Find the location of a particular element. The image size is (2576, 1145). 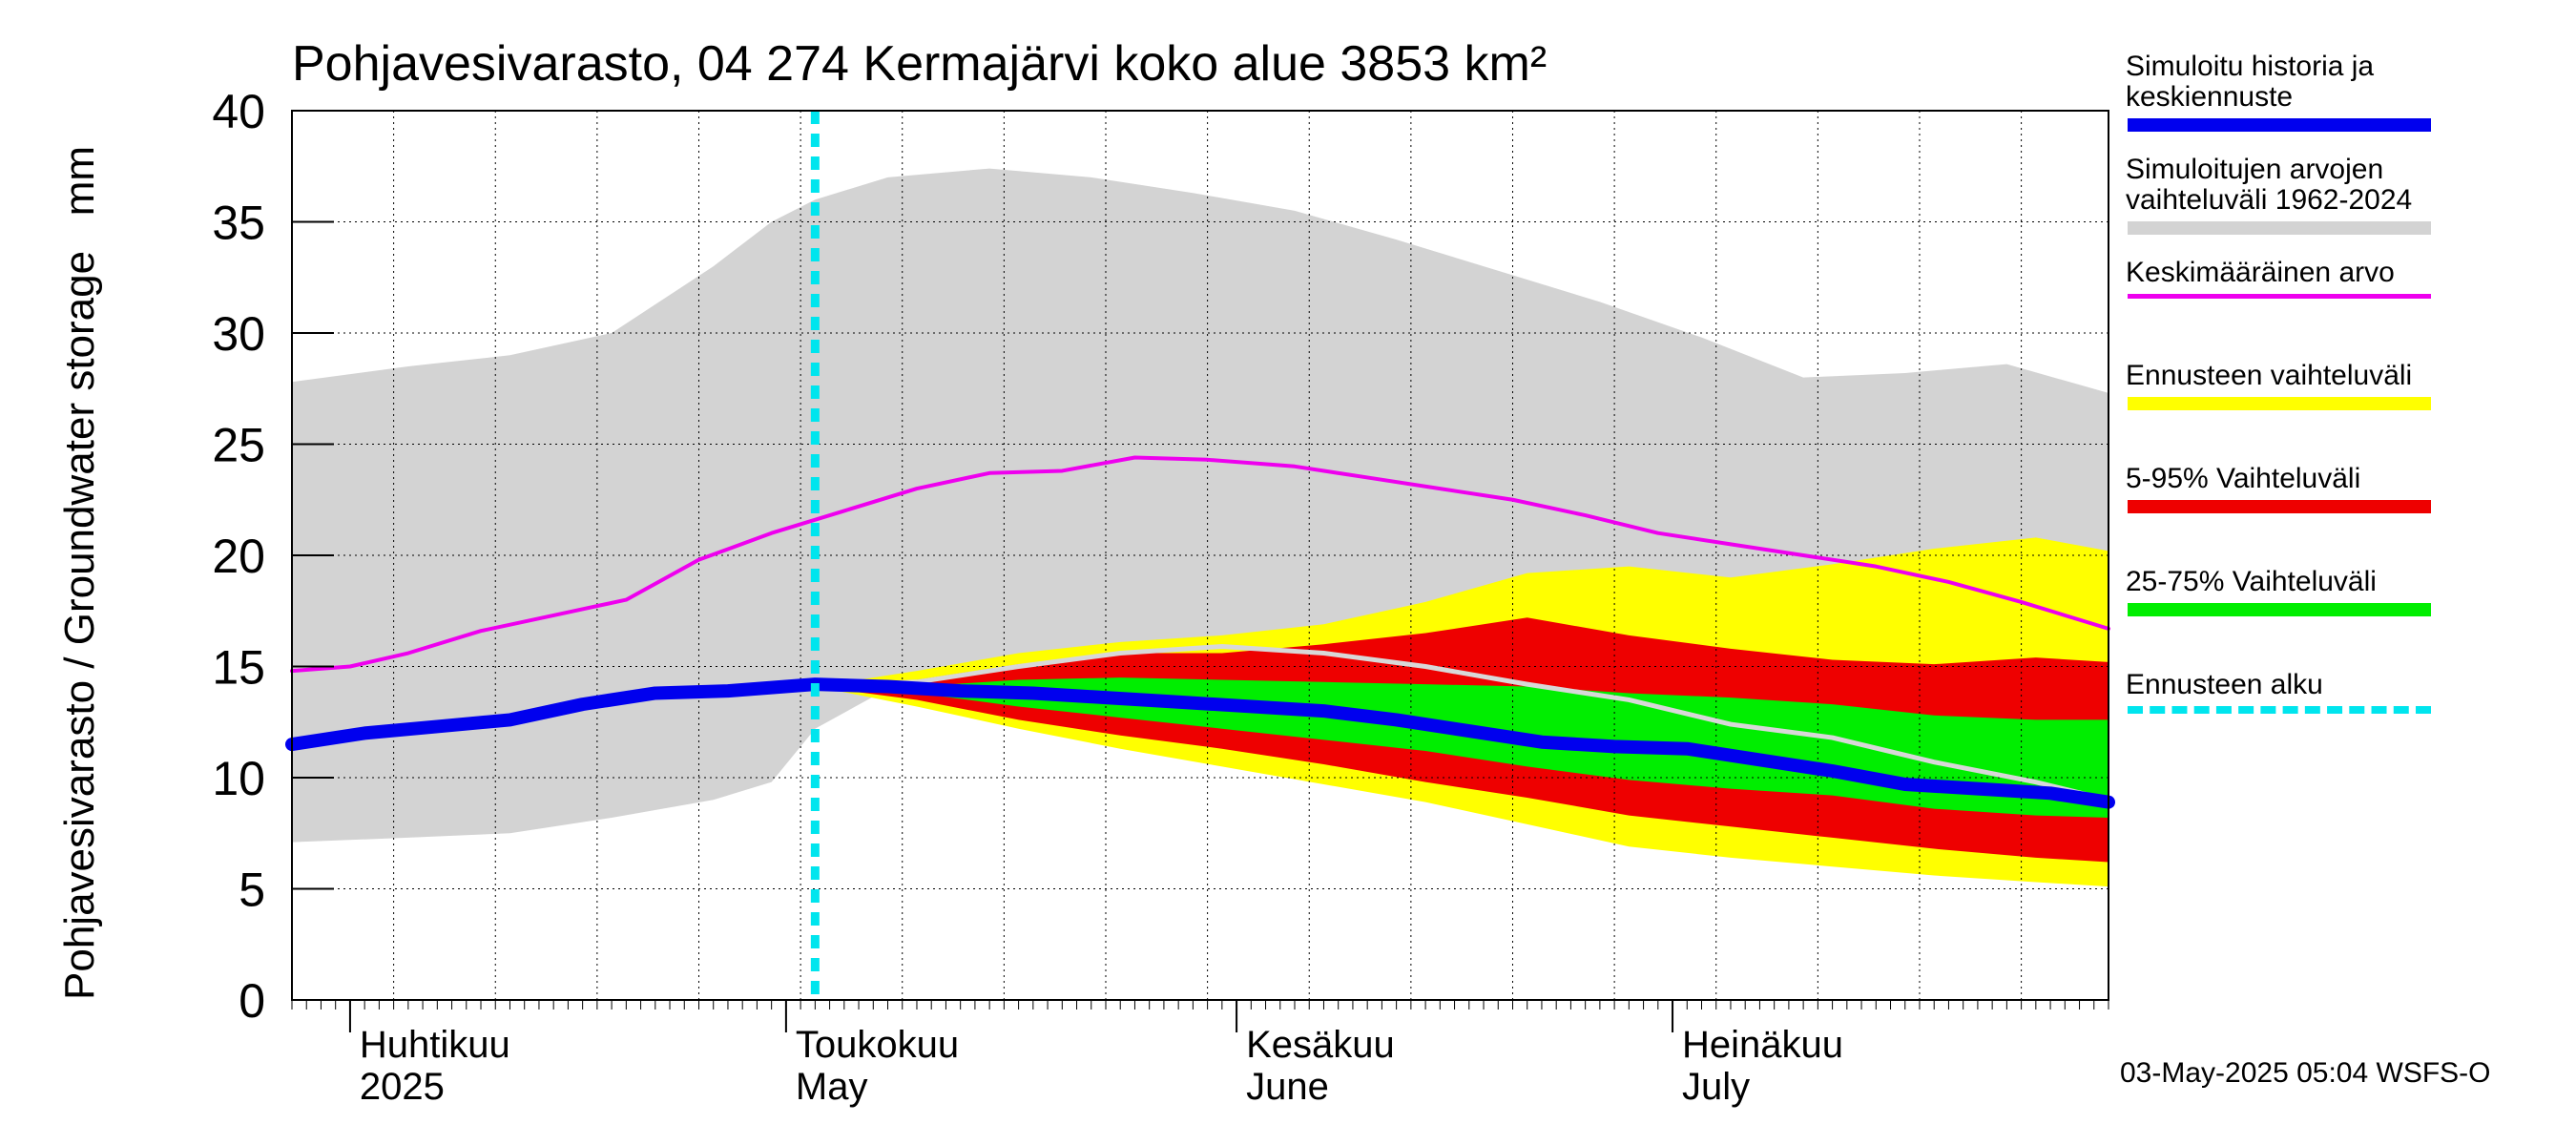

history-forecast-line is located at coordinates (1200, 743).